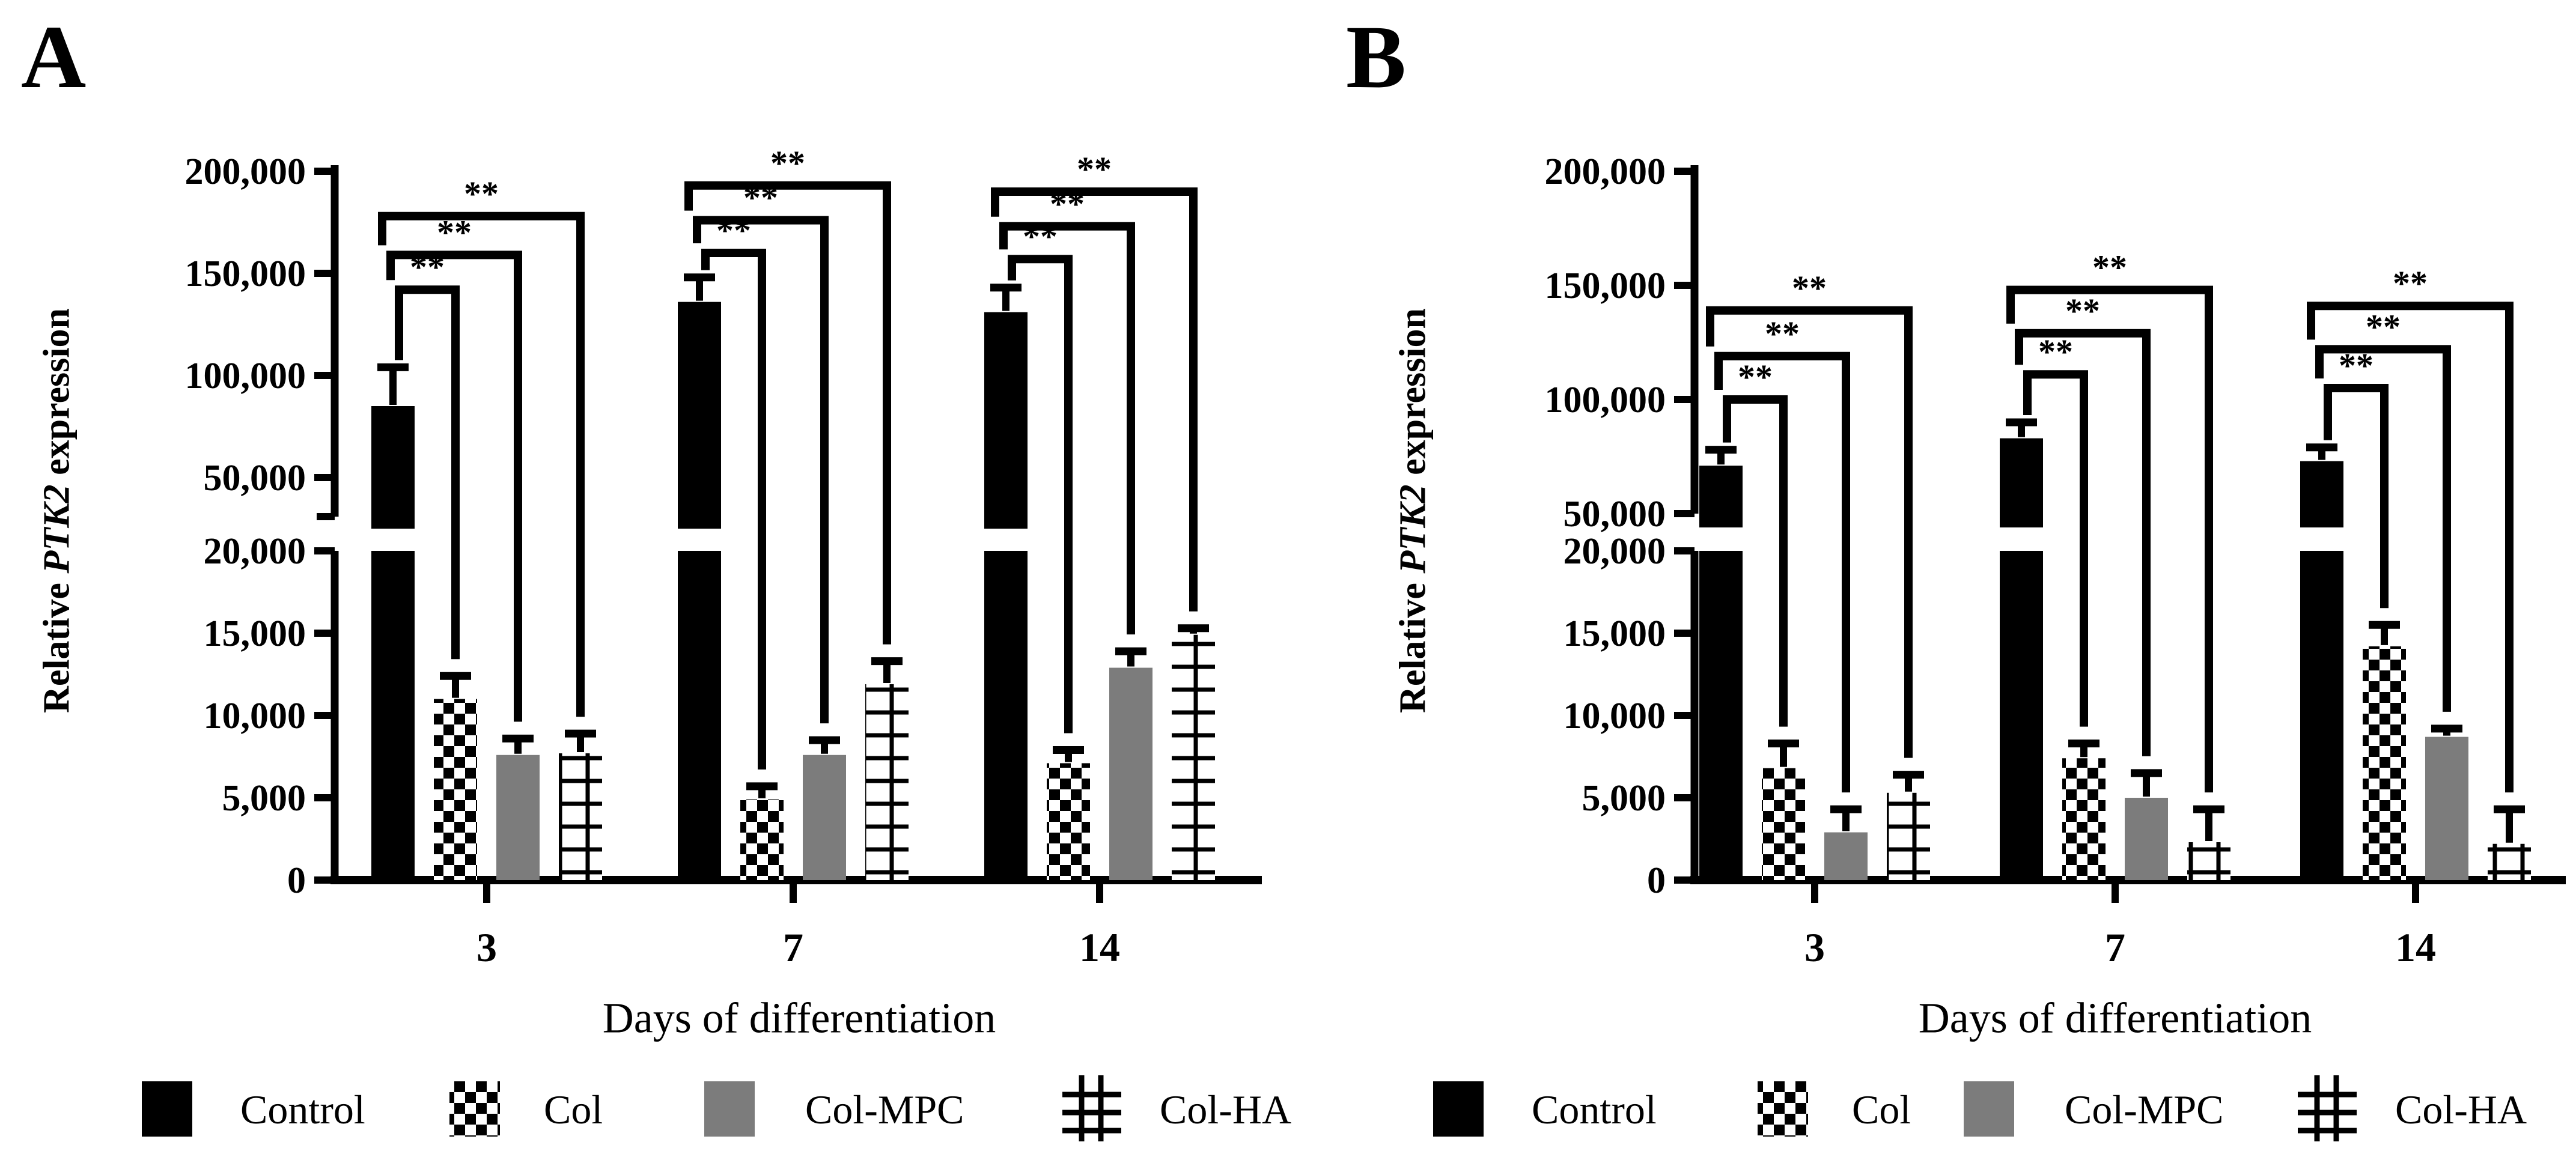  I want to click on y-label-prefix-a: Relative, so click(57, 643).